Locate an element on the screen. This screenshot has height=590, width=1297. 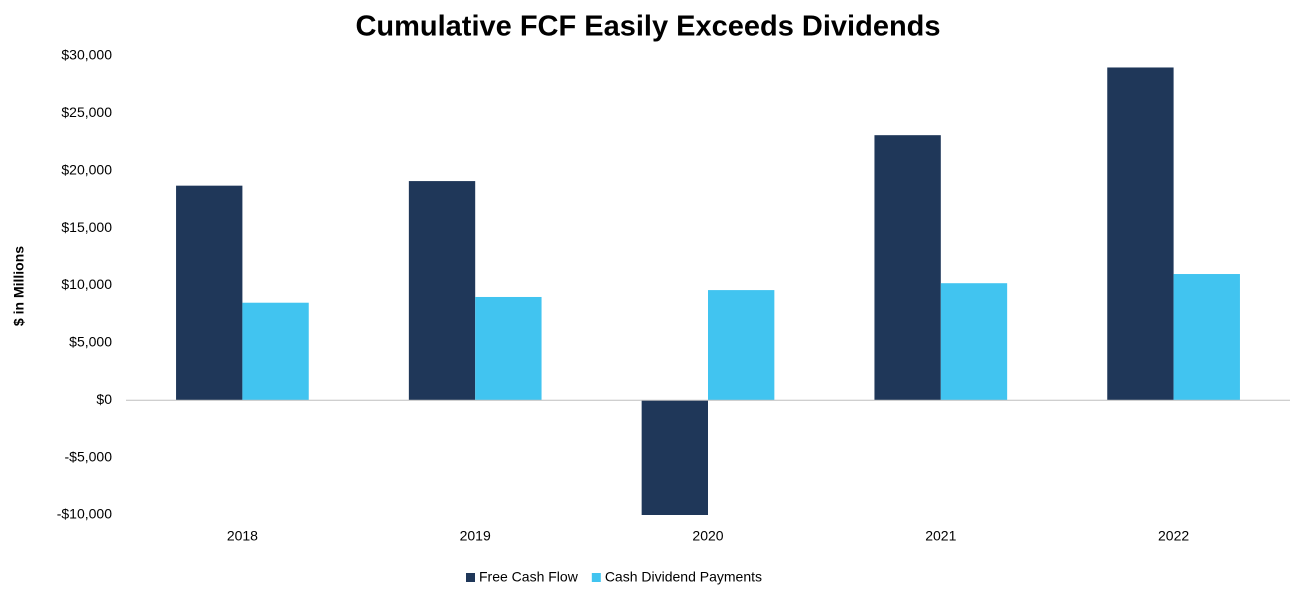
y-tick-label: $10,000 is located at coordinates (86, 284).